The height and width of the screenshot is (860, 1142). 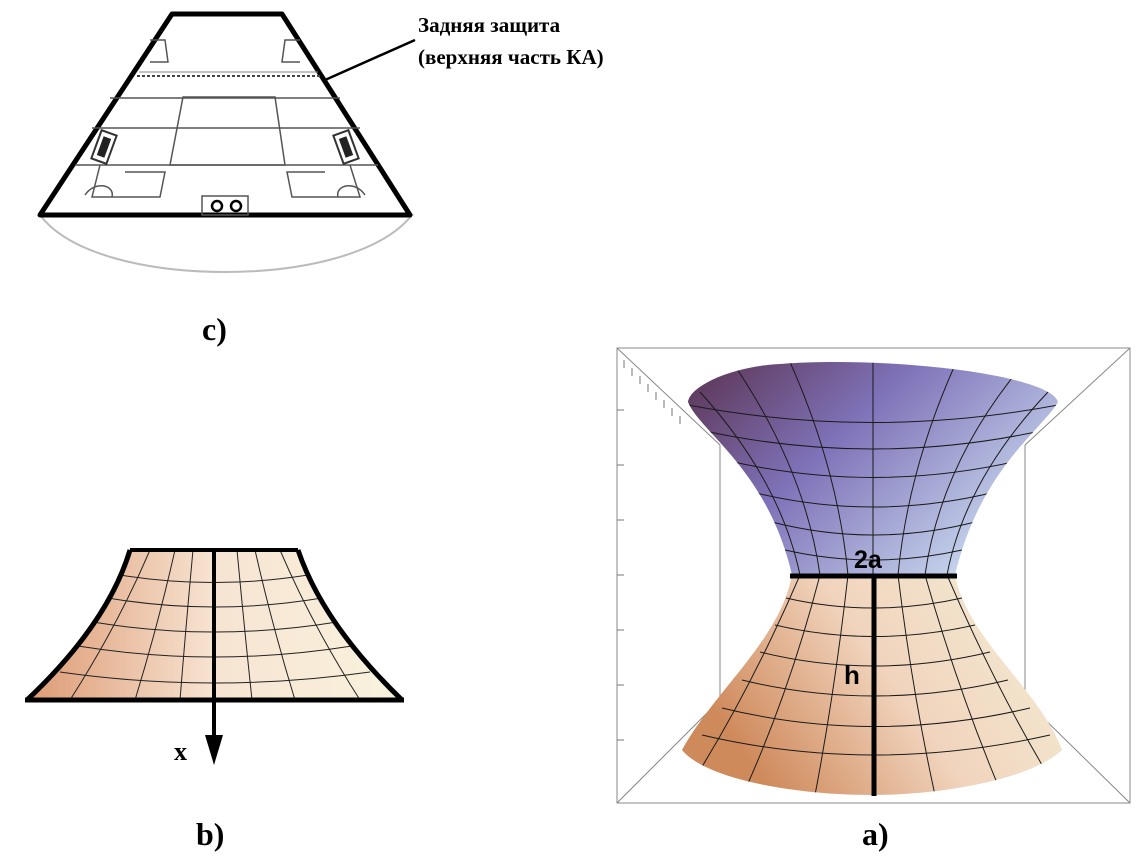 I want to click on hyperboloid-dimension-lines, so click(x=873, y=684).